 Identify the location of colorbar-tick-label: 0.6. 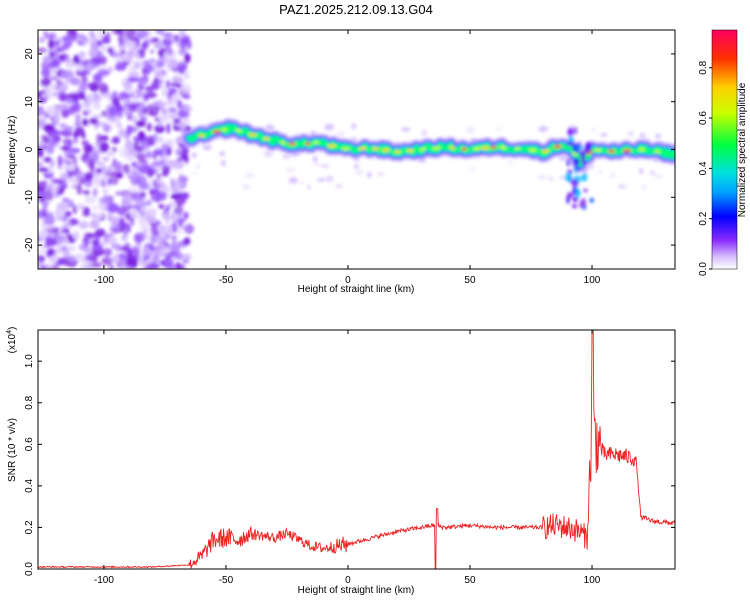
(703, 118).